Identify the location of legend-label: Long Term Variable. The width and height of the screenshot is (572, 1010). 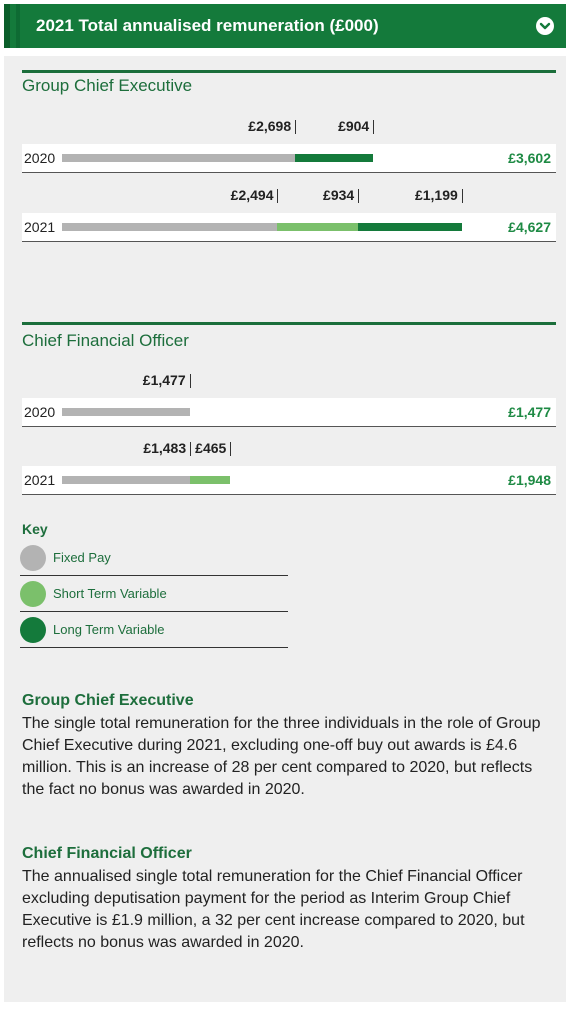
(109, 629).